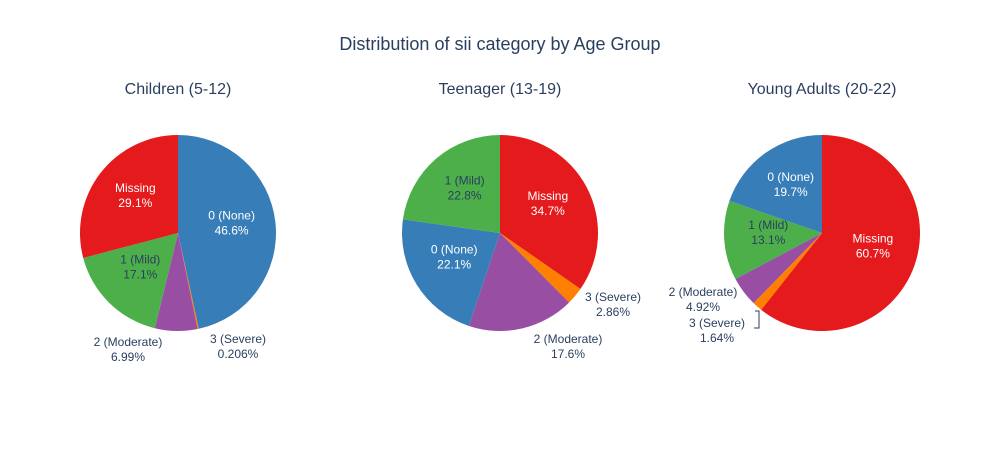 This screenshot has height=450, width=1000. What do you see at coordinates (613, 304) in the screenshot?
I see `slice-label-3-severe: 3 (Severe) 2.86%` at bounding box center [613, 304].